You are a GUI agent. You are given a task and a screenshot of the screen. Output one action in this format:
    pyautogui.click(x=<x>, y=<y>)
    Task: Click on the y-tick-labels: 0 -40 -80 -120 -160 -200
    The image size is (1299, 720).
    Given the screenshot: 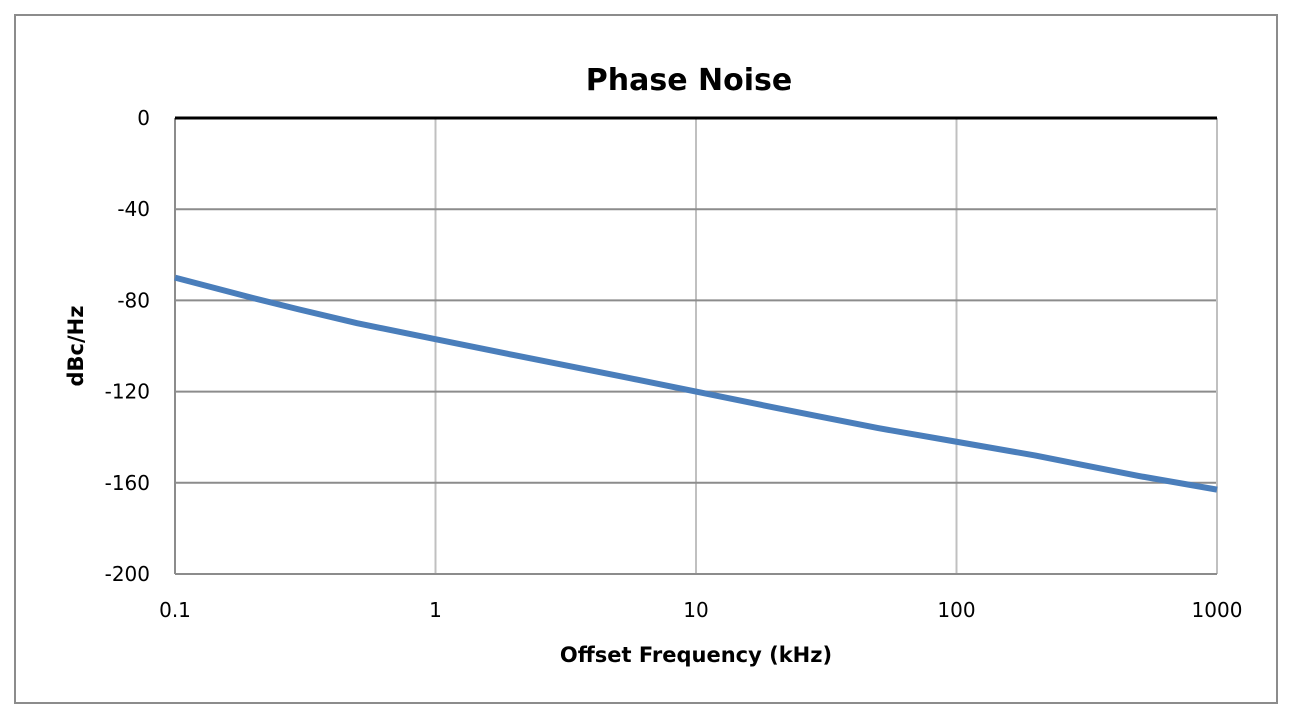 What is the action you would take?
    pyautogui.click(x=127, y=346)
    